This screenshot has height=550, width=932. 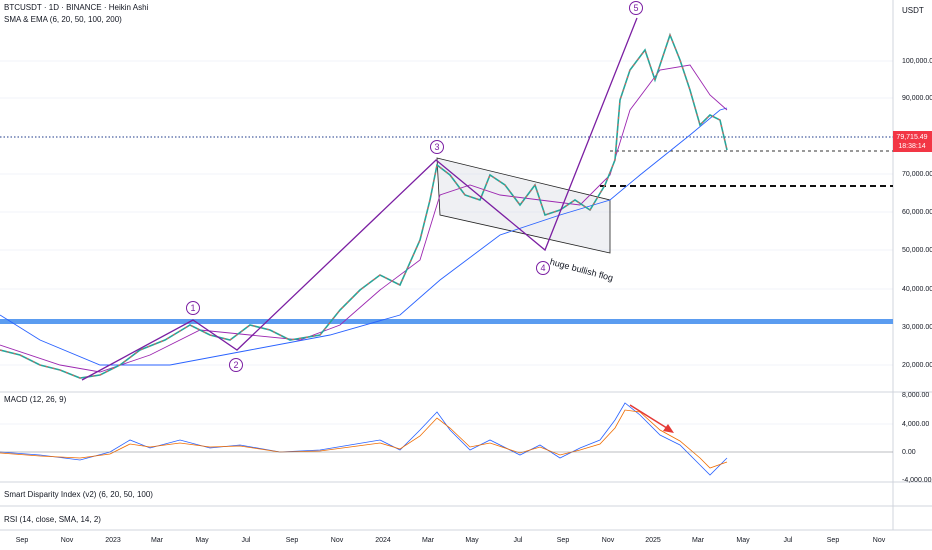 I want to click on arrow-head, so click(x=668, y=428).